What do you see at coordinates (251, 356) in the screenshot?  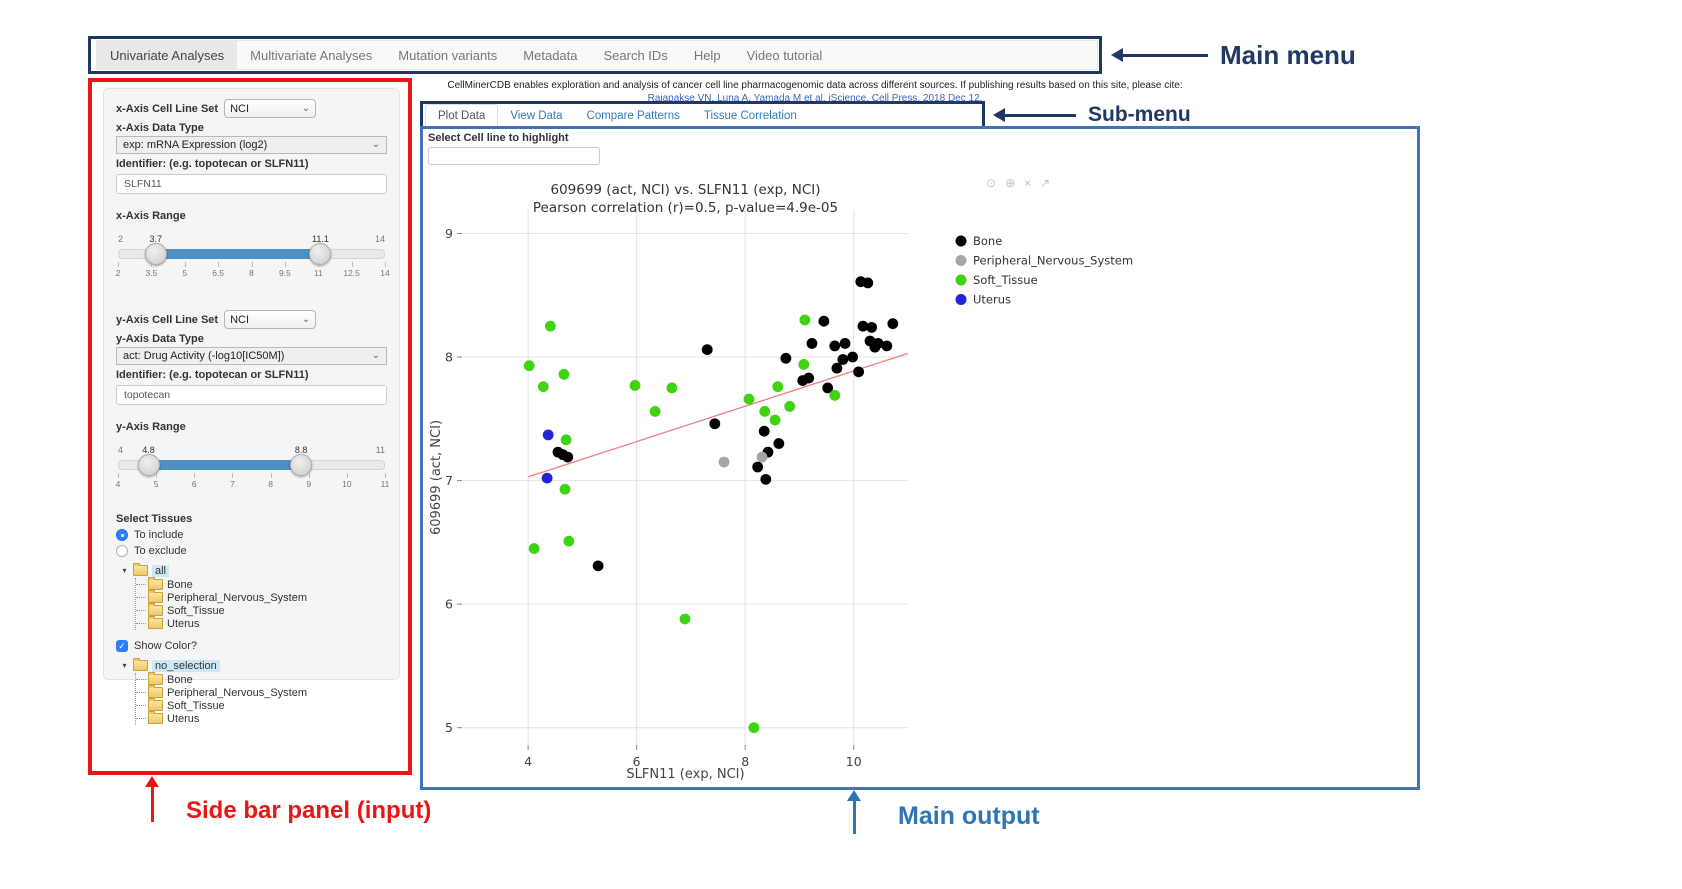 I see `y-axis-data-type-select: act: Drug Activity (-log10[IC50M]) ⌄` at bounding box center [251, 356].